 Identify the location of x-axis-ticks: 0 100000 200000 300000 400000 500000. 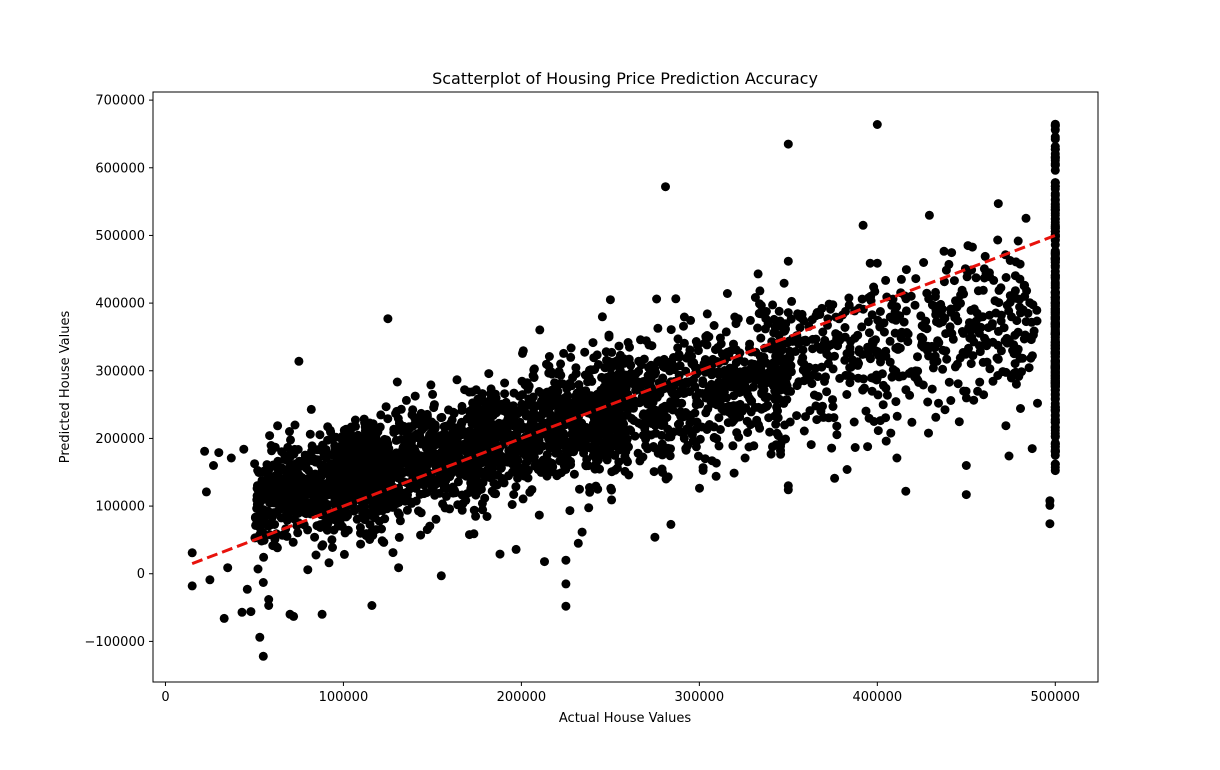
(620, 693).